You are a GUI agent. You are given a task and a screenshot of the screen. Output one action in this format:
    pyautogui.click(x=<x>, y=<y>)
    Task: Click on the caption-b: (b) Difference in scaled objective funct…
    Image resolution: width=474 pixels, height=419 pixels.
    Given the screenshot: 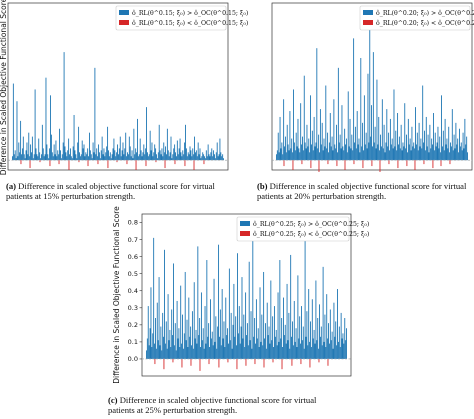 What is the action you would take?
    pyautogui.click(x=361, y=191)
    